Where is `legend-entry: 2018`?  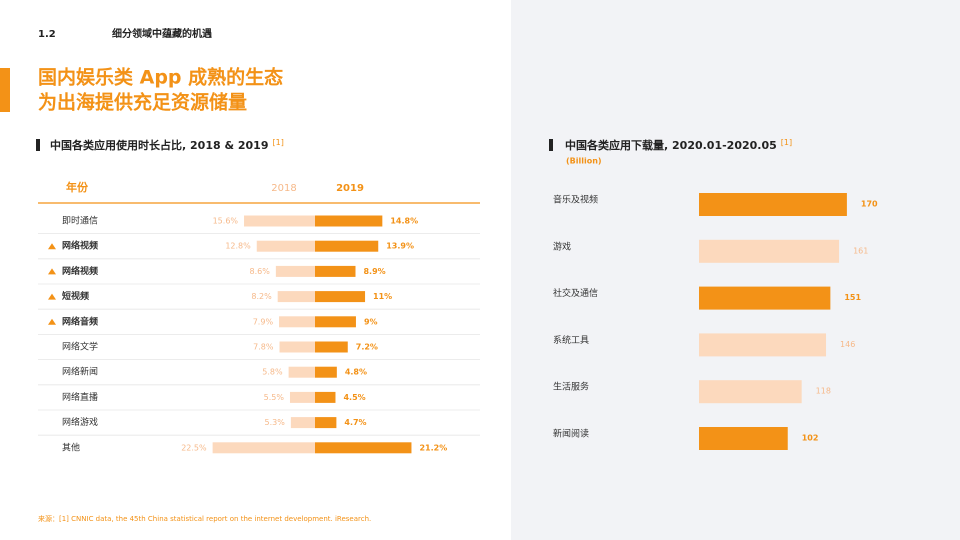 legend-entry: 2018 is located at coordinates (283, 188).